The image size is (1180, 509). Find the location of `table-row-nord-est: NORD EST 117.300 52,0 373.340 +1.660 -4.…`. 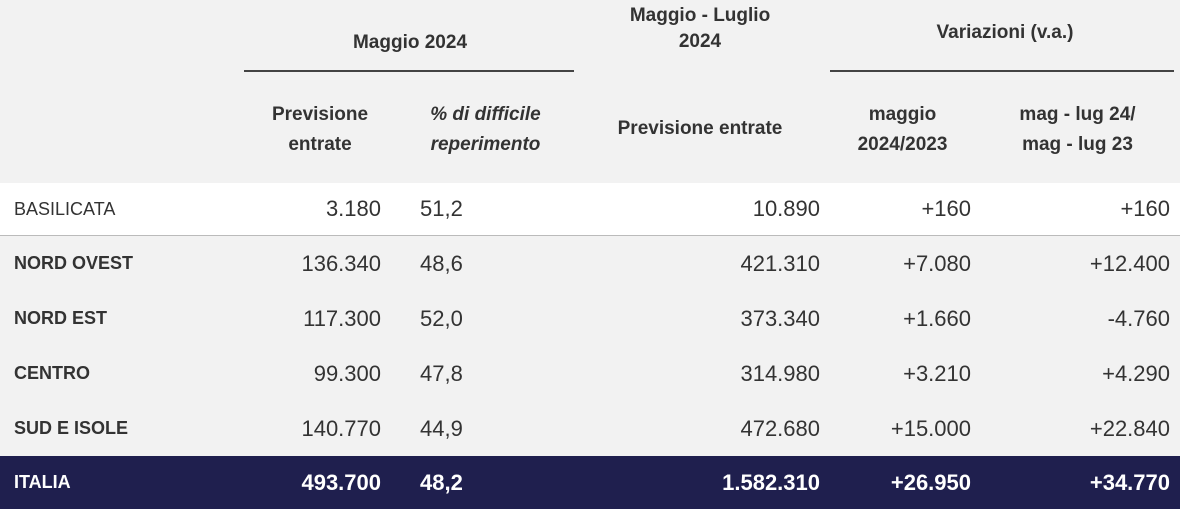

table-row-nord-est: NORD EST 117.300 52,0 373.340 +1.660 -4.… is located at coordinates (590, 318).